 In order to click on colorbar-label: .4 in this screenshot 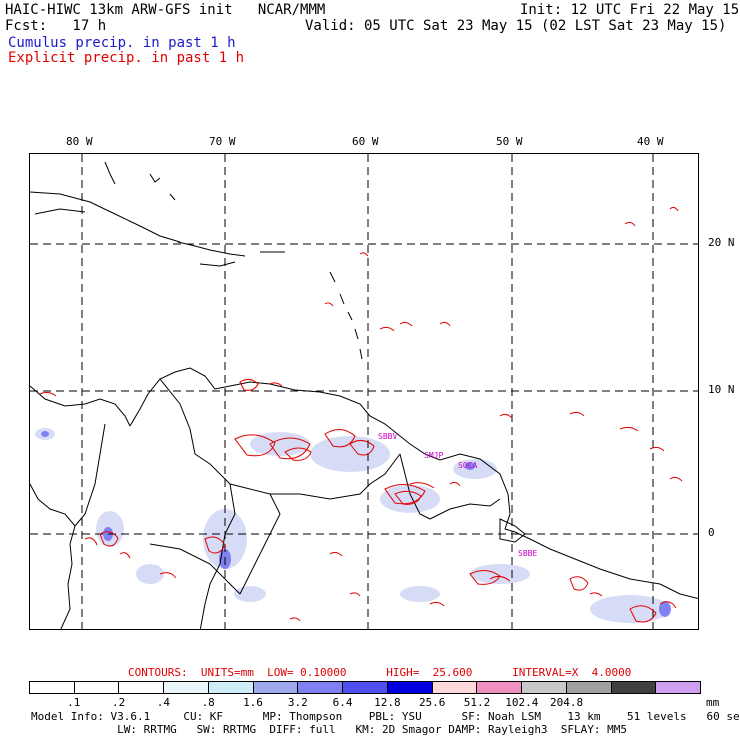, I will do `click(163, 702)`.